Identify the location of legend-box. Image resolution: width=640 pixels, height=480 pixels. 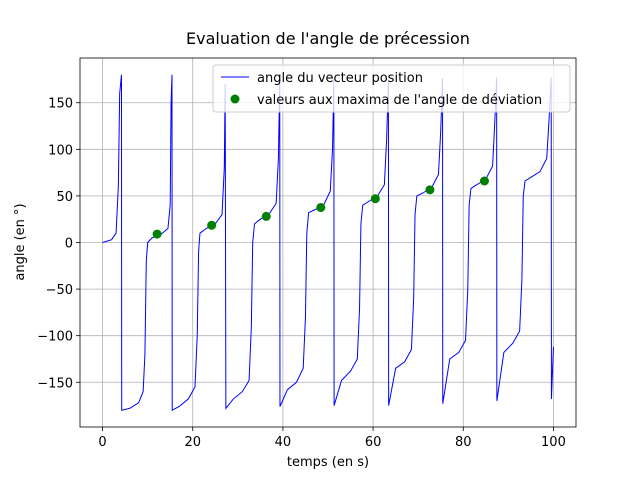
(391, 88).